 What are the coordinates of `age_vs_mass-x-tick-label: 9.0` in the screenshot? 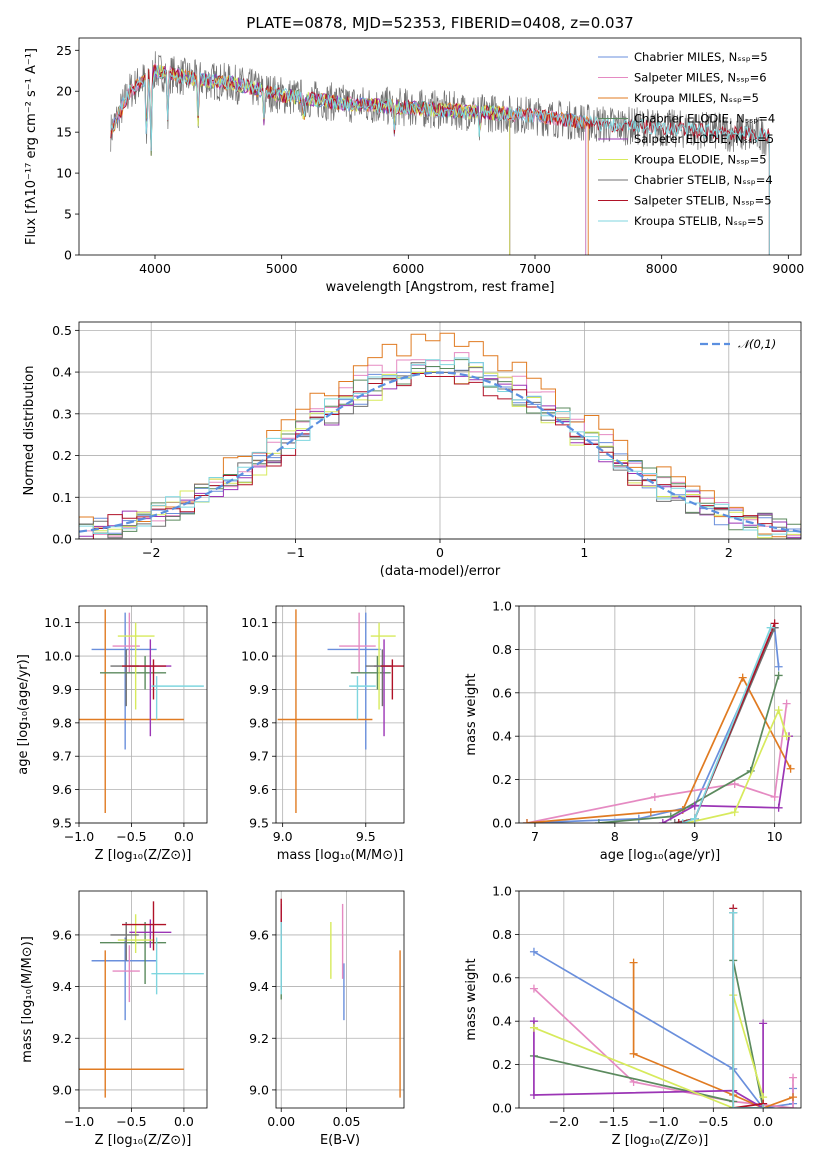 It's located at (283, 836).